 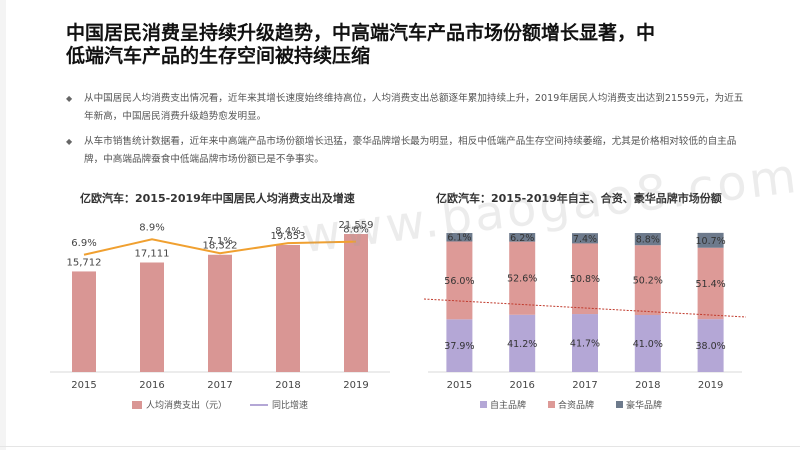 I want to click on segment-value-label: 38.0%, so click(x=711, y=346).